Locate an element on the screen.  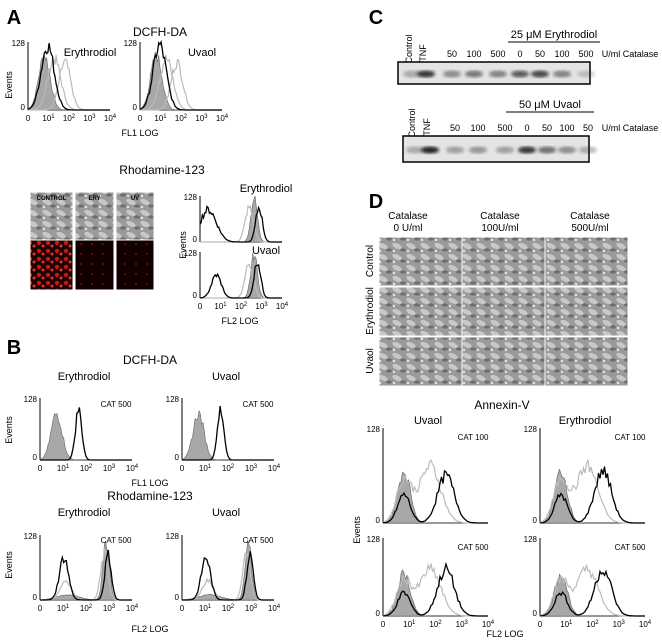
image-label: CONTROL is located at coordinates (52, 199).